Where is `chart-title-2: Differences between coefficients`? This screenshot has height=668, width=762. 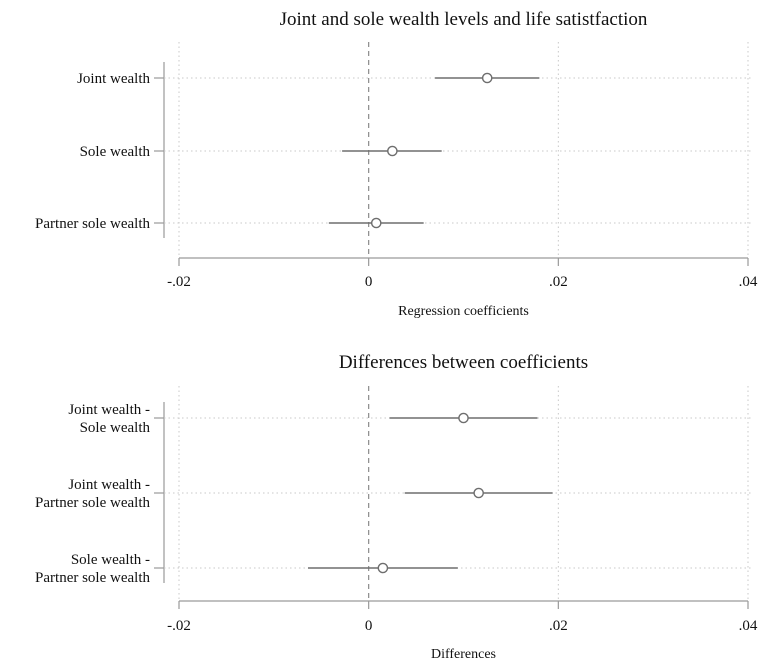
chart-title-2: Differences between coefficients is located at coordinates (463, 362).